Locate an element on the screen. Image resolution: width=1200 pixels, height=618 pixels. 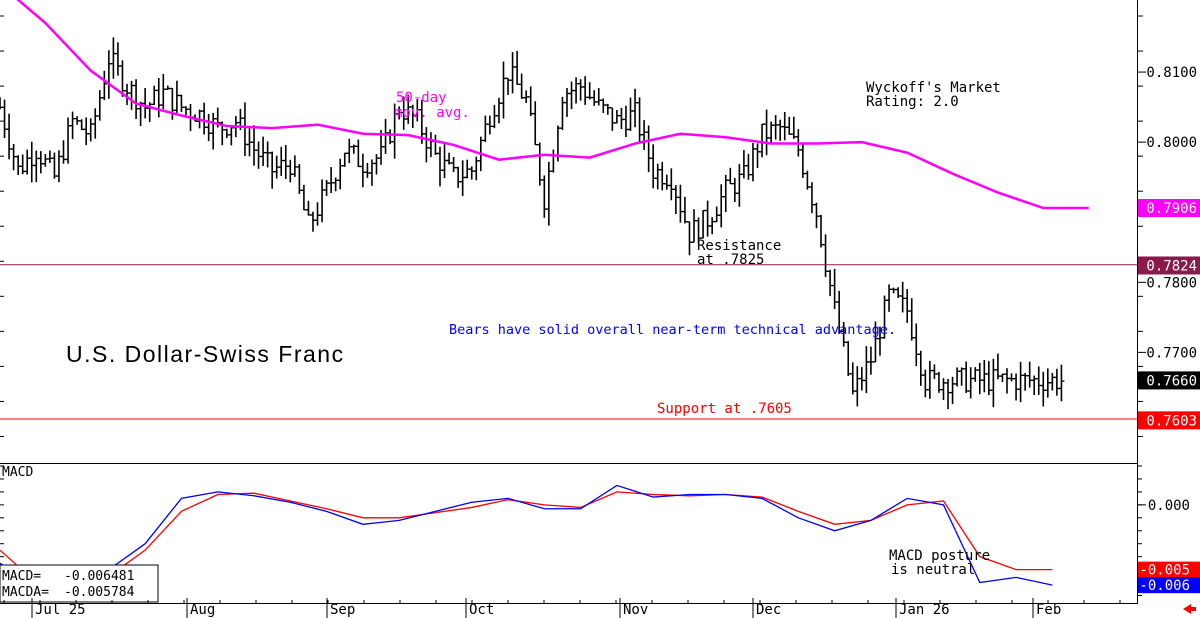
x-tick-label: Nov is located at coordinates (635, 610).